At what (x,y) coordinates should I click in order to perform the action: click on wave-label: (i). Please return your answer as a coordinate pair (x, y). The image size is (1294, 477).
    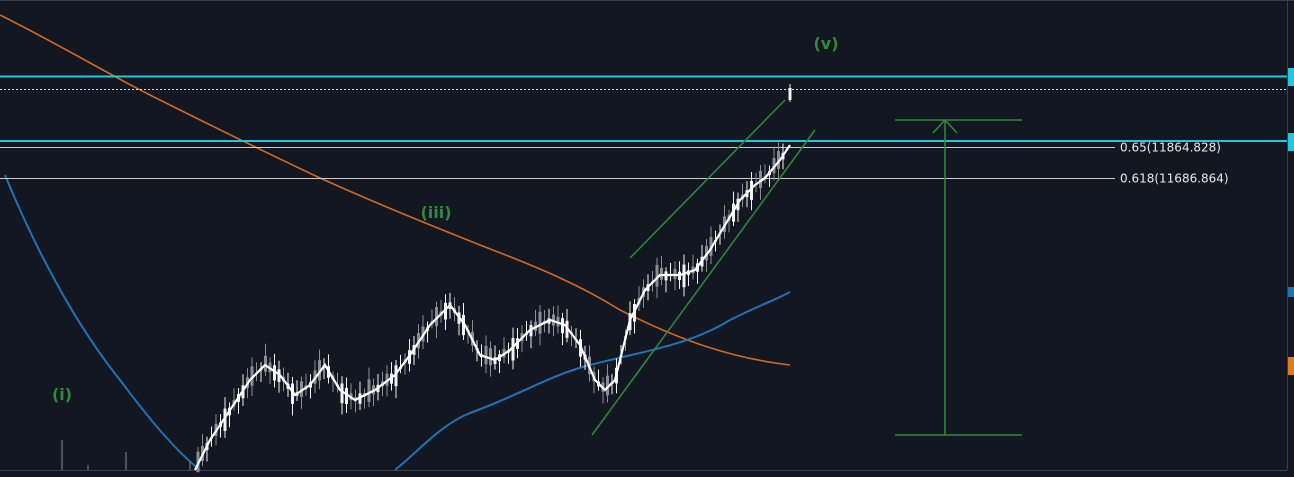
    Looking at the image, I should click on (62, 394).